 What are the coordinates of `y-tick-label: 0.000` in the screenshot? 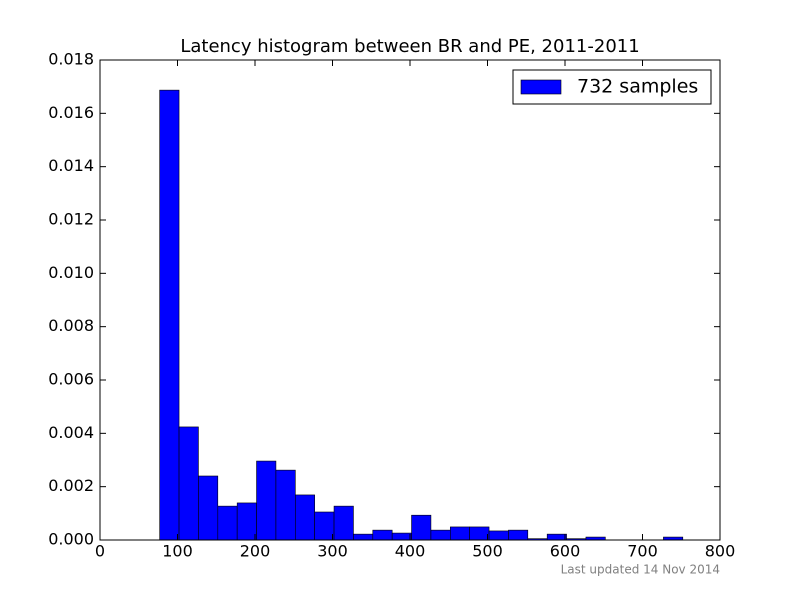 It's located at (71, 539).